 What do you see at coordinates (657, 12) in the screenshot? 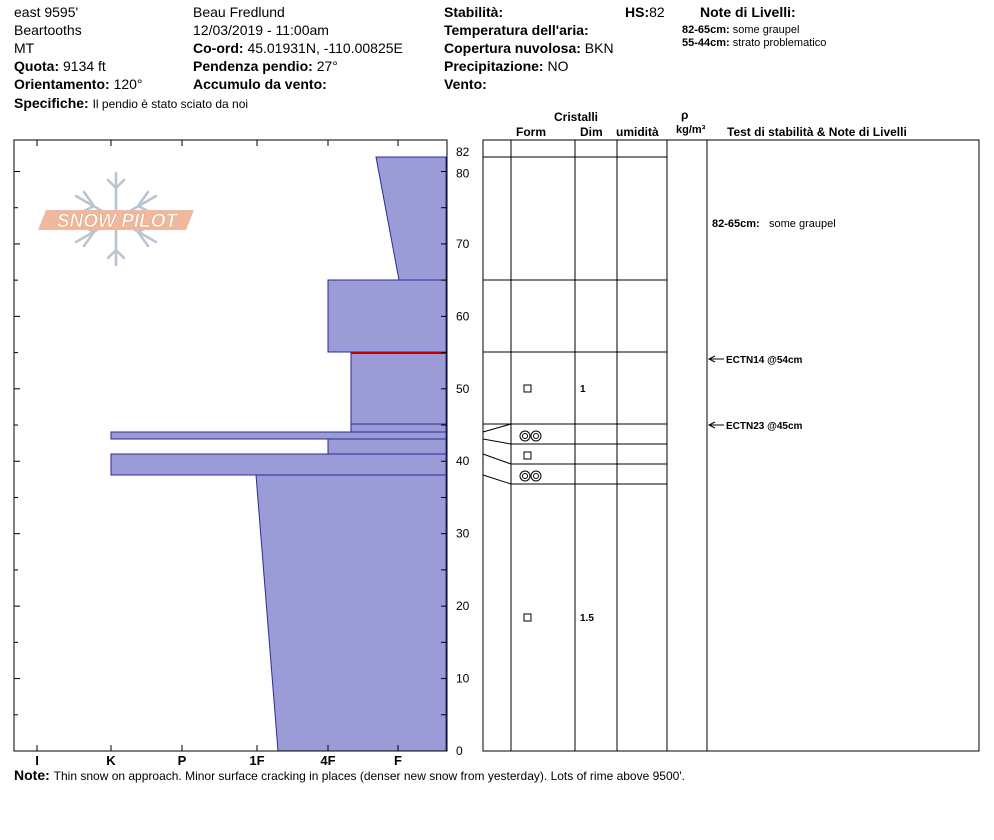
I see `hs-value: 82` at bounding box center [657, 12].